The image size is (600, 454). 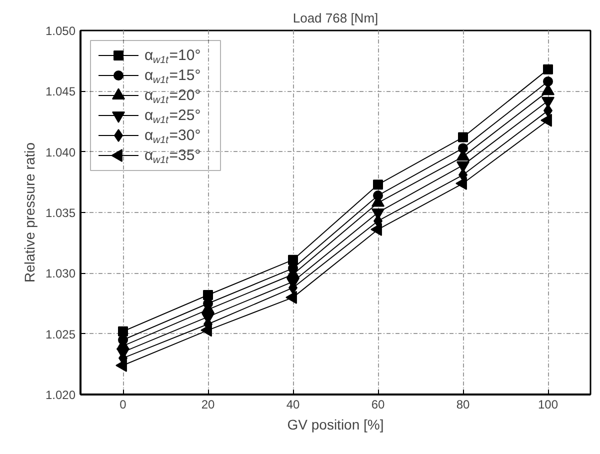 What do you see at coordinates (293, 405) in the screenshot?
I see `x-tick-label: 40` at bounding box center [293, 405].